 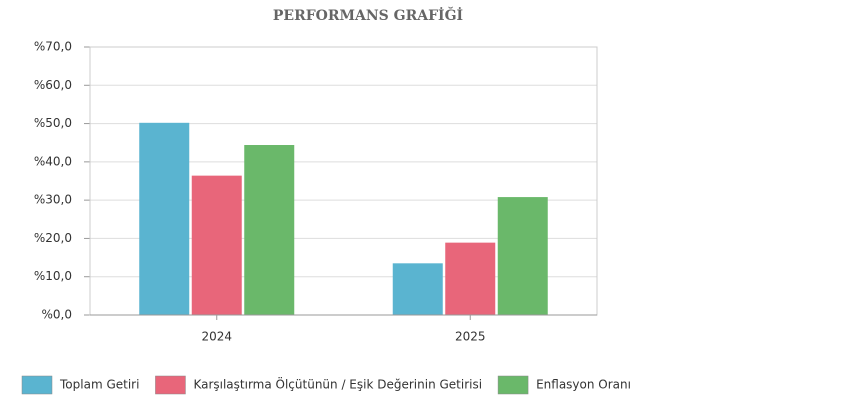 I want to click on x-tick-label: 2024, so click(x=216, y=337).